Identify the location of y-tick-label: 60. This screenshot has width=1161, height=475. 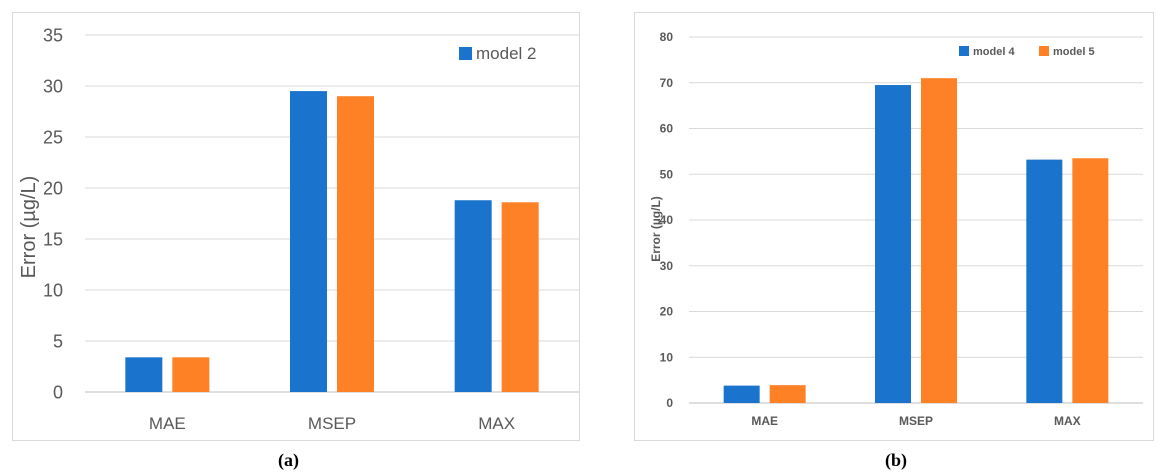
(667, 129).